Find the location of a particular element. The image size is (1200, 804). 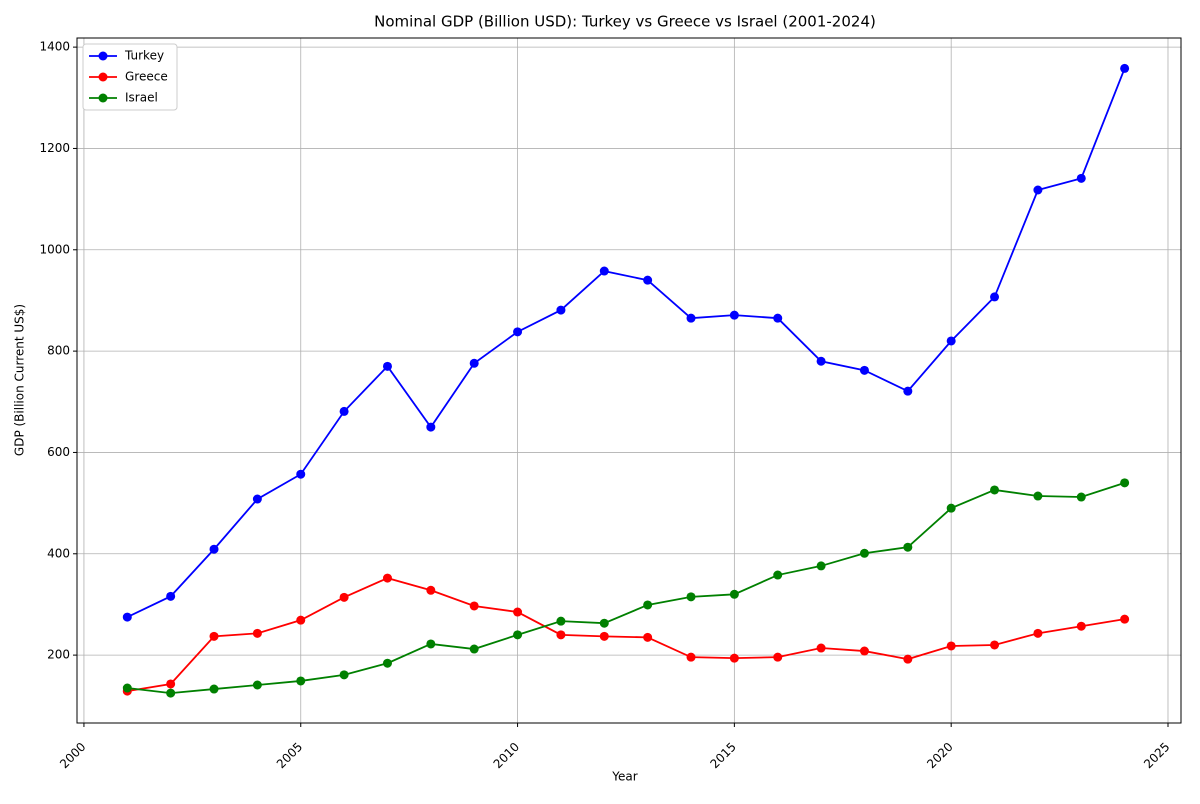

x-tick-label: 2020 is located at coordinates (939, 755).